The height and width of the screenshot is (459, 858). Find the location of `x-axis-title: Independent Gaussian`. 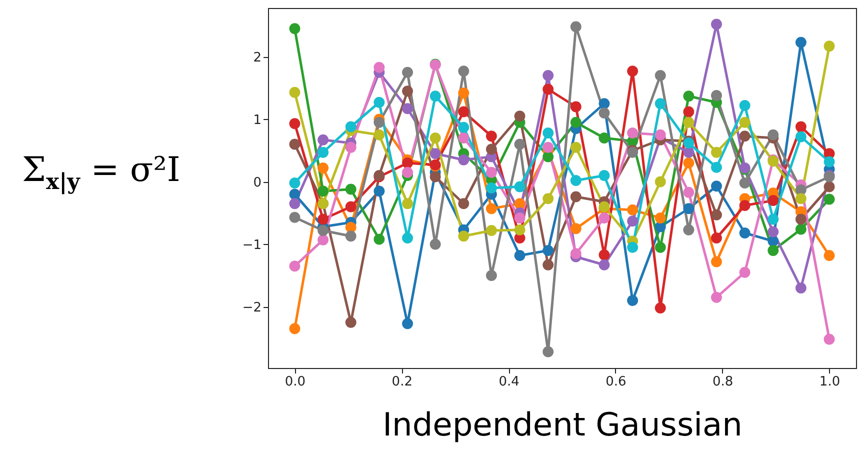

x-axis-title: Independent Gaussian is located at coordinates (562, 425).